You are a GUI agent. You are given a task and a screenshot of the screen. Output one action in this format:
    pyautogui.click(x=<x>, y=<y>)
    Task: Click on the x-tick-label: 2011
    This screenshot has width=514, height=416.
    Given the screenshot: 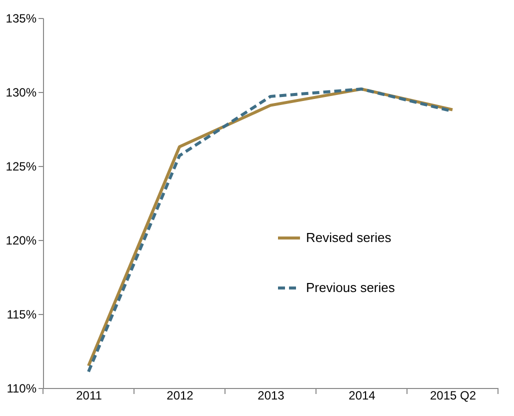 What is the action you would take?
    pyautogui.click(x=89, y=395)
    